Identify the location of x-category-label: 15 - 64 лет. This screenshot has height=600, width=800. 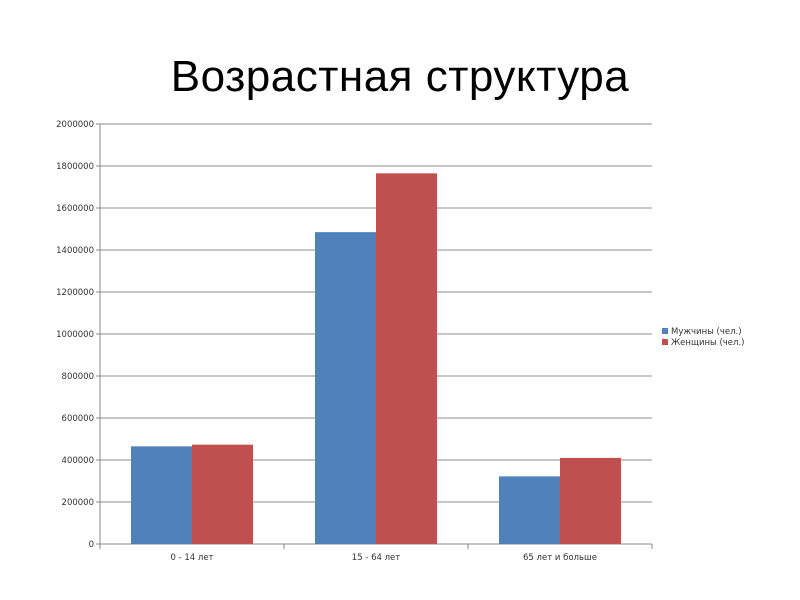
(376, 558).